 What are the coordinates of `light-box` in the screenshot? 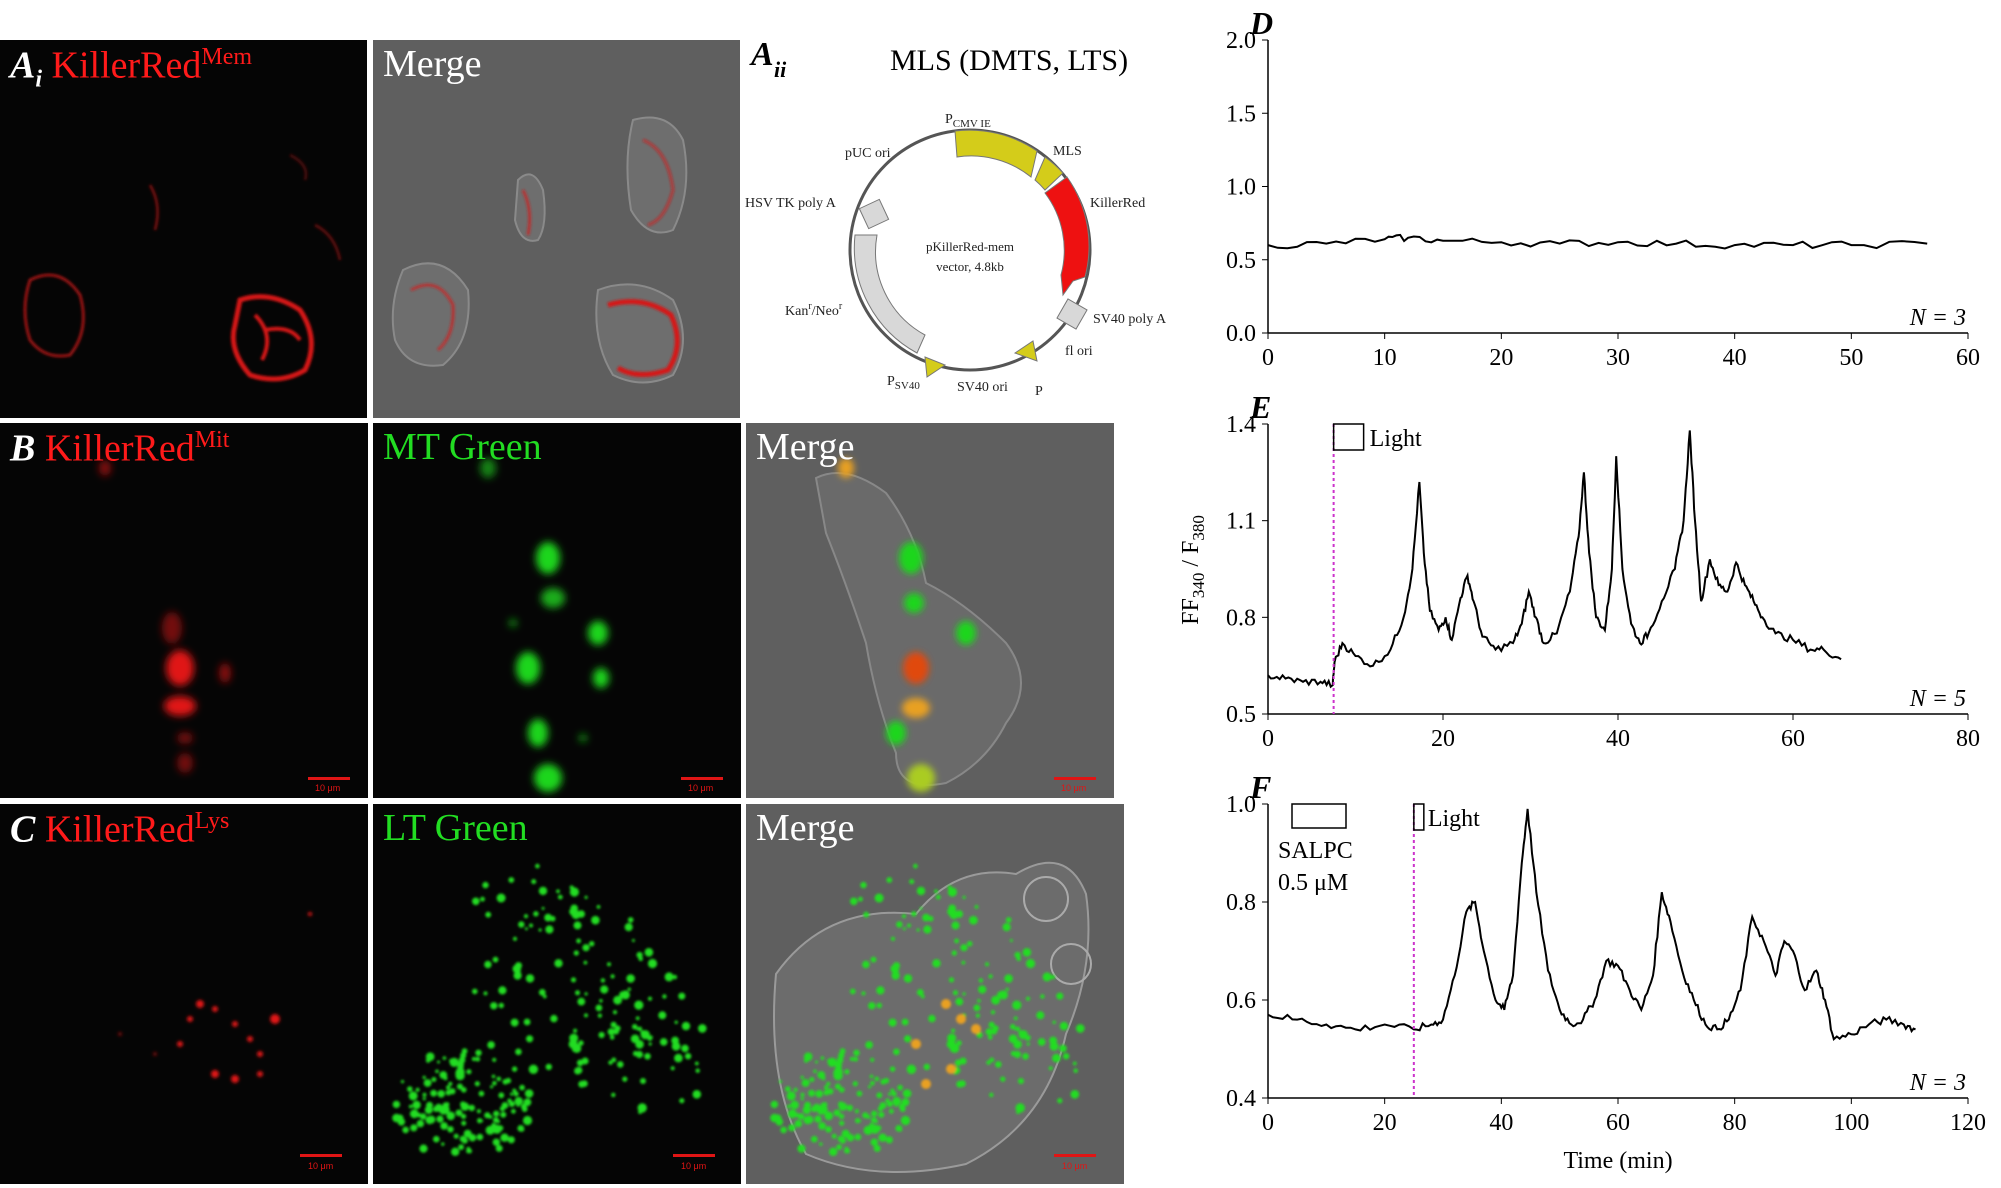 It's located at (1348, 437).